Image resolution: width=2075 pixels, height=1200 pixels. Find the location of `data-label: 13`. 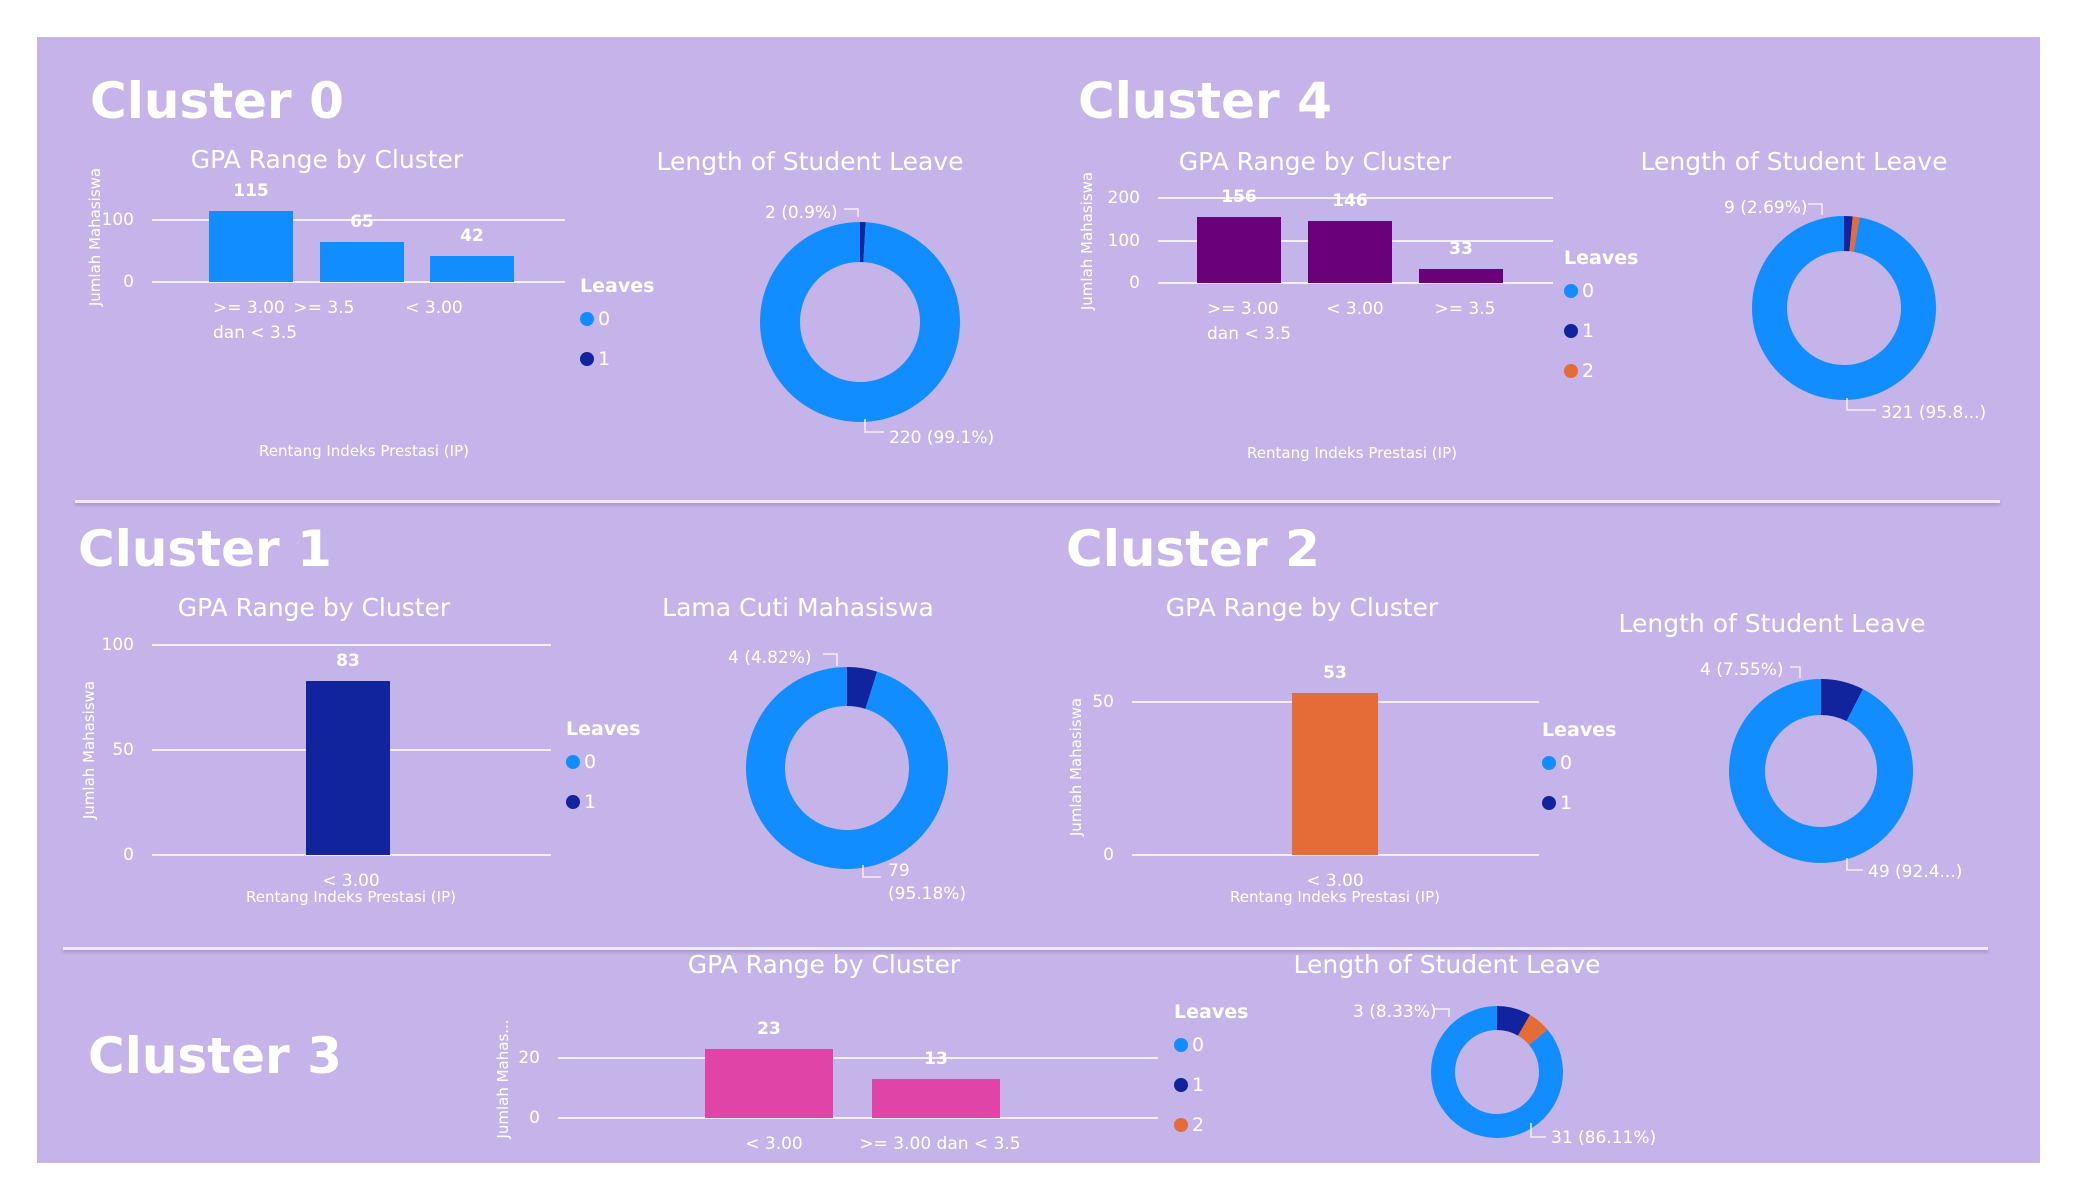

data-label: 13 is located at coordinates (936, 1059).